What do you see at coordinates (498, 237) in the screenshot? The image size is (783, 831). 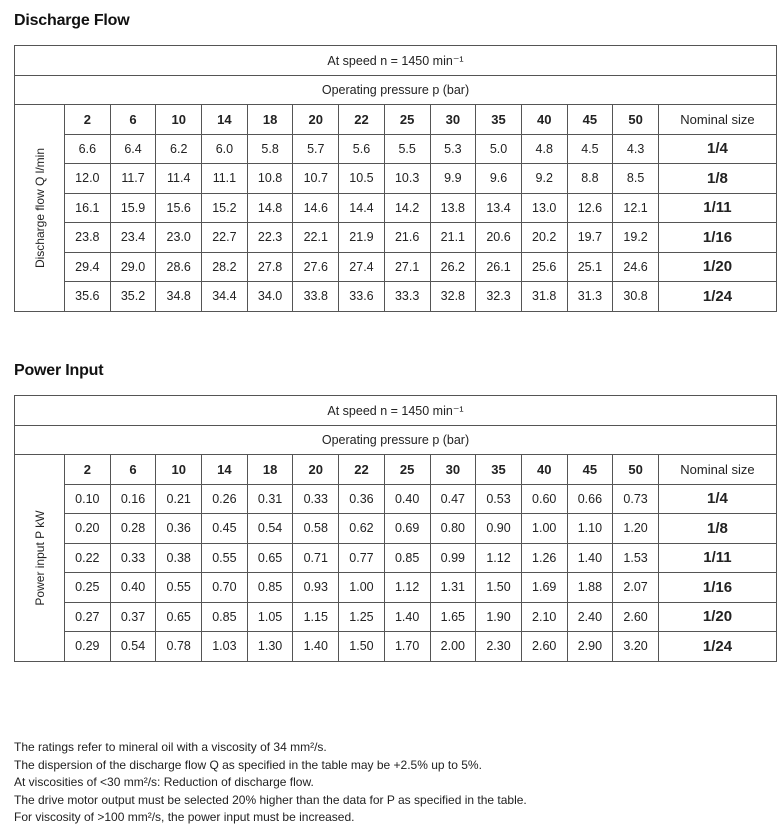 I see `value-cell: 20.6` at bounding box center [498, 237].